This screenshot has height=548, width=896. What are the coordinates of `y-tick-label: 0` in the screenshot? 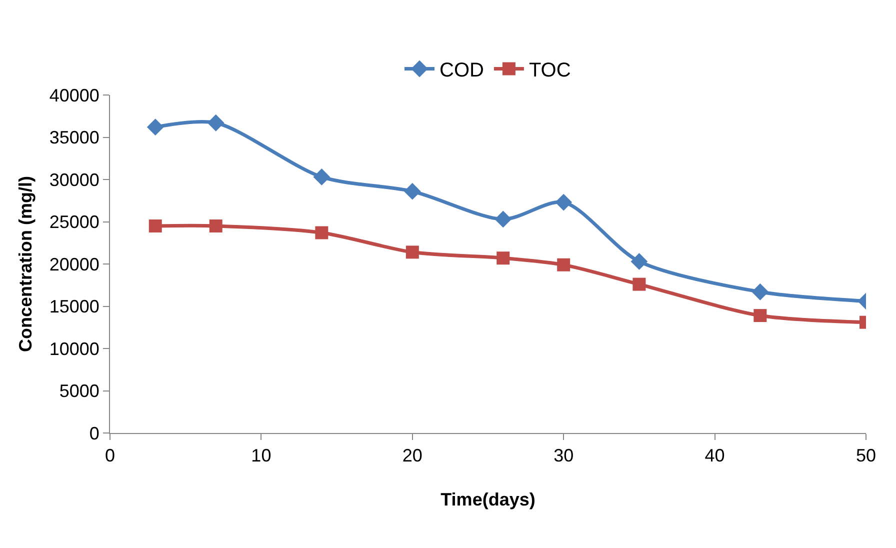 It's located at (94, 433).